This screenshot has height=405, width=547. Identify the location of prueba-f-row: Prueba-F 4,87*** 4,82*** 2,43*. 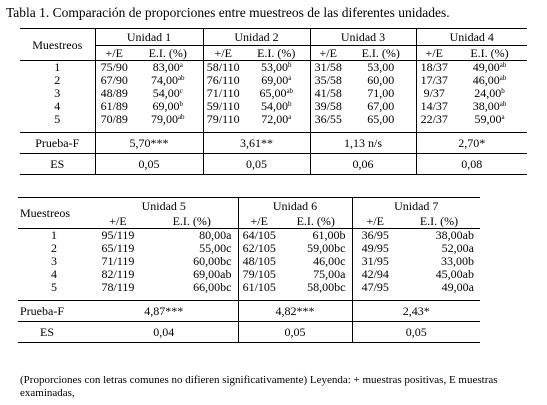
(249, 311).